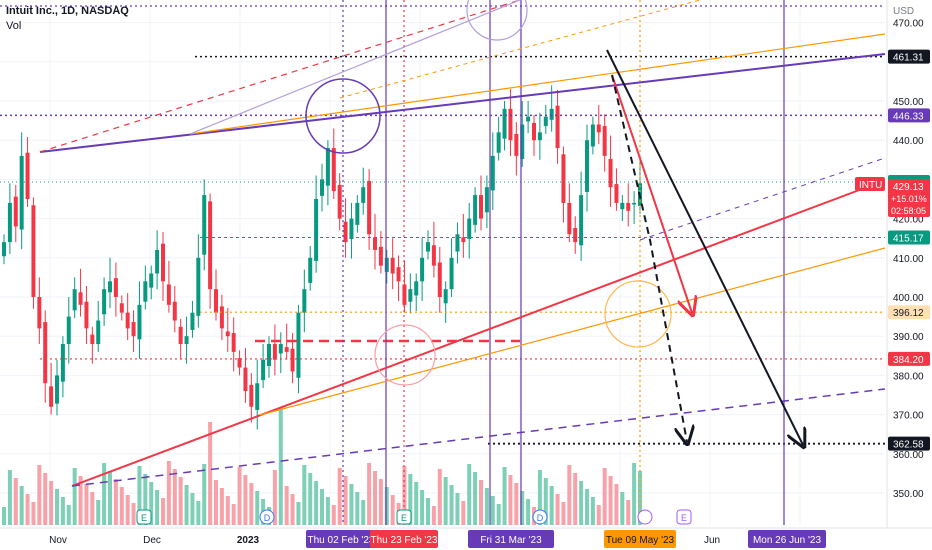 The height and width of the screenshot is (550, 932). What do you see at coordinates (908, 58) in the screenshot?
I see `price-label-text: 461.31` at bounding box center [908, 58].